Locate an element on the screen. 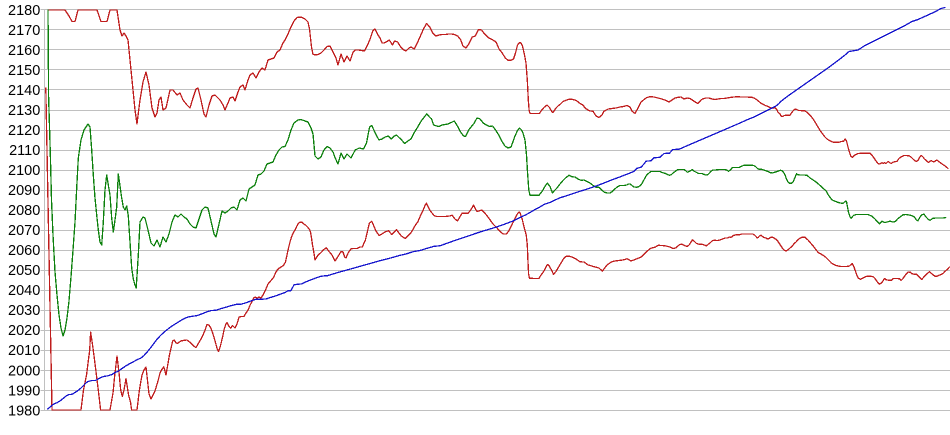 The height and width of the screenshot is (435, 950). svg-text: 2090 is located at coordinates (24, 191).